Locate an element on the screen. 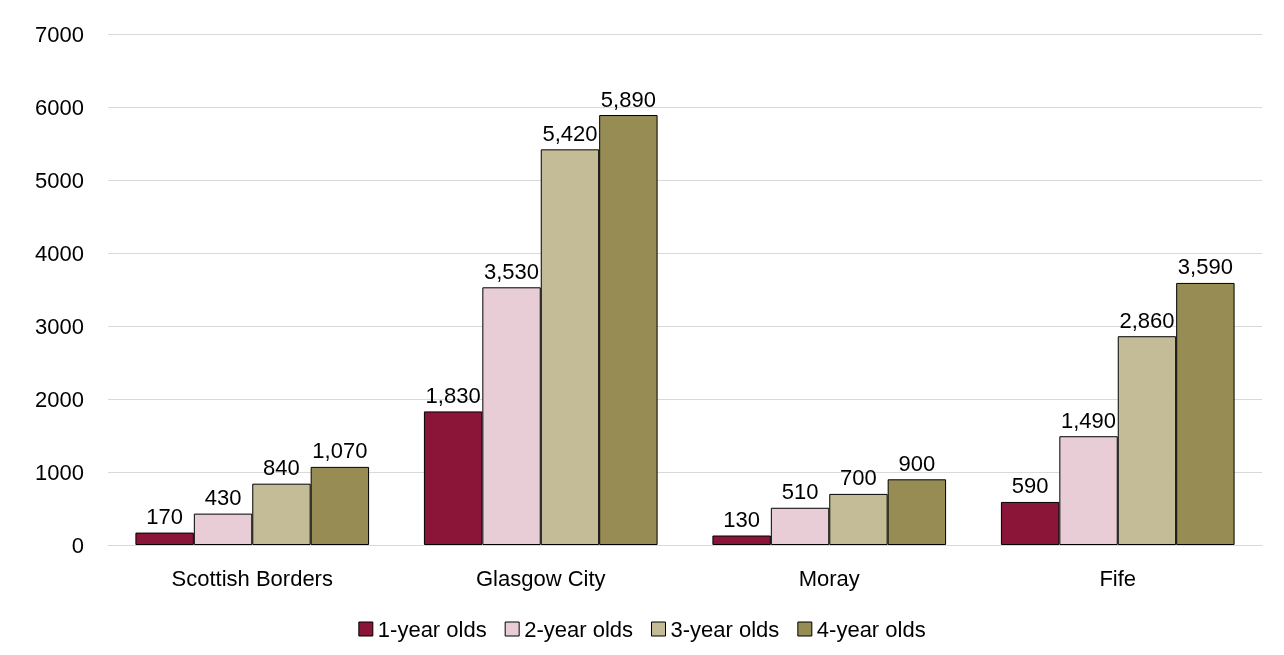 This screenshot has width=1284, height=655. y-tick-label: 2000 is located at coordinates (59, 399).